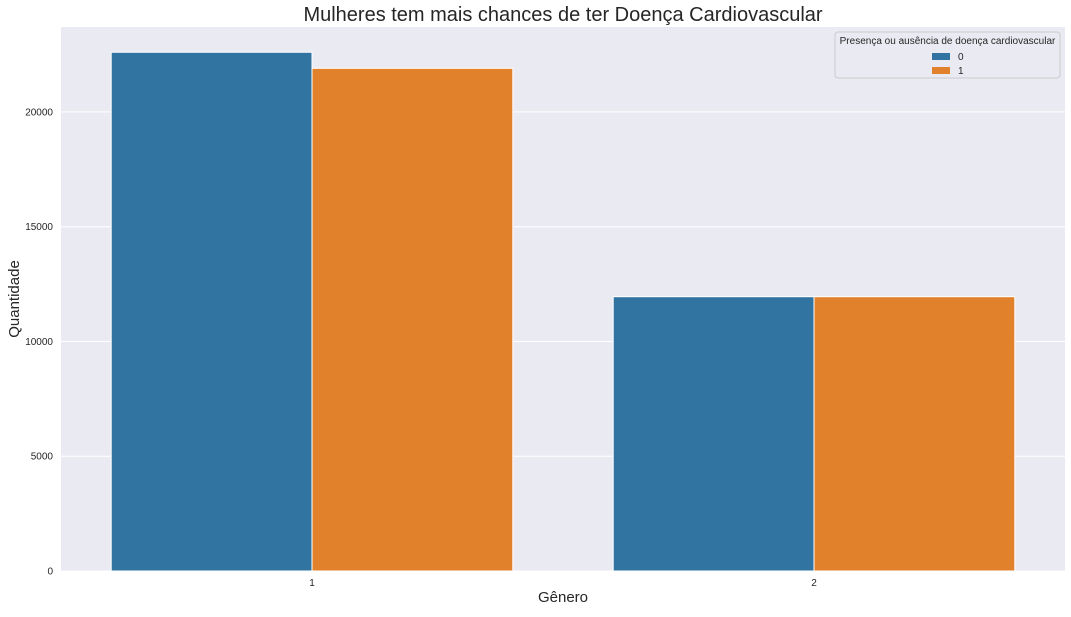 The width and height of the screenshot is (1071, 617). I want to click on y-axis-ticks: 0 5000 10000 15000 20000, so click(39, 342).